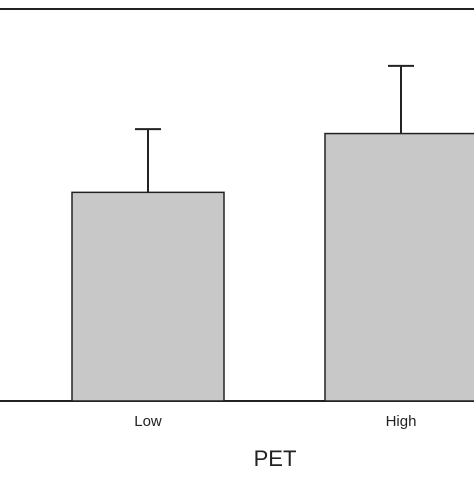 The height and width of the screenshot is (479, 474). Describe the element at coordinates (275, 458) in the screenshot. I see `x-axis-title: PET` at that location.